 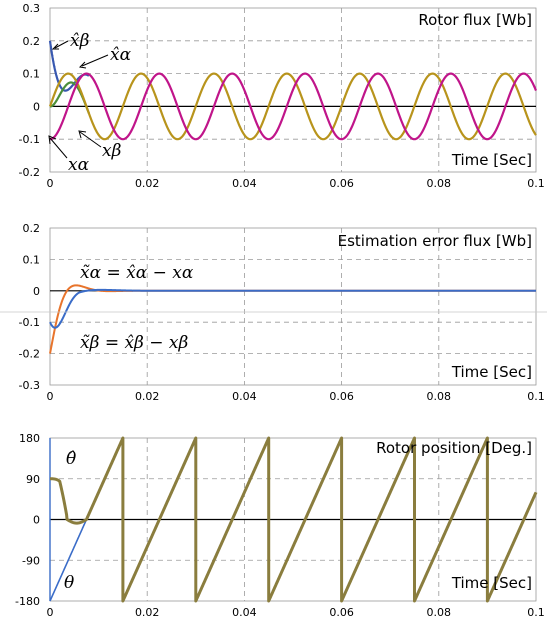 What do you see at coordinates (475, 20) in the screenshot?
I see `chart-title: Rotor flux [Wb]` at bounding box center [475, 20].